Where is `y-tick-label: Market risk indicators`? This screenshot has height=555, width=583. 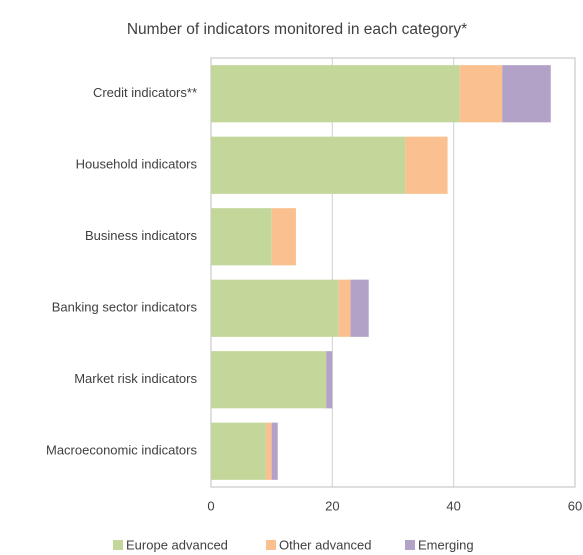 y-tick-label: Market risk indicators is located at coordinates (135, 378).